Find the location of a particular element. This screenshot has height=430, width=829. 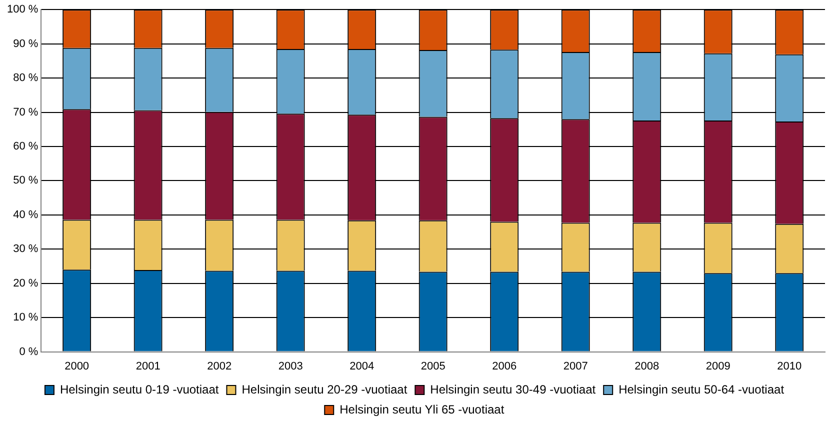

y-tick-label: 30 % is located at coordinates (25, 249).